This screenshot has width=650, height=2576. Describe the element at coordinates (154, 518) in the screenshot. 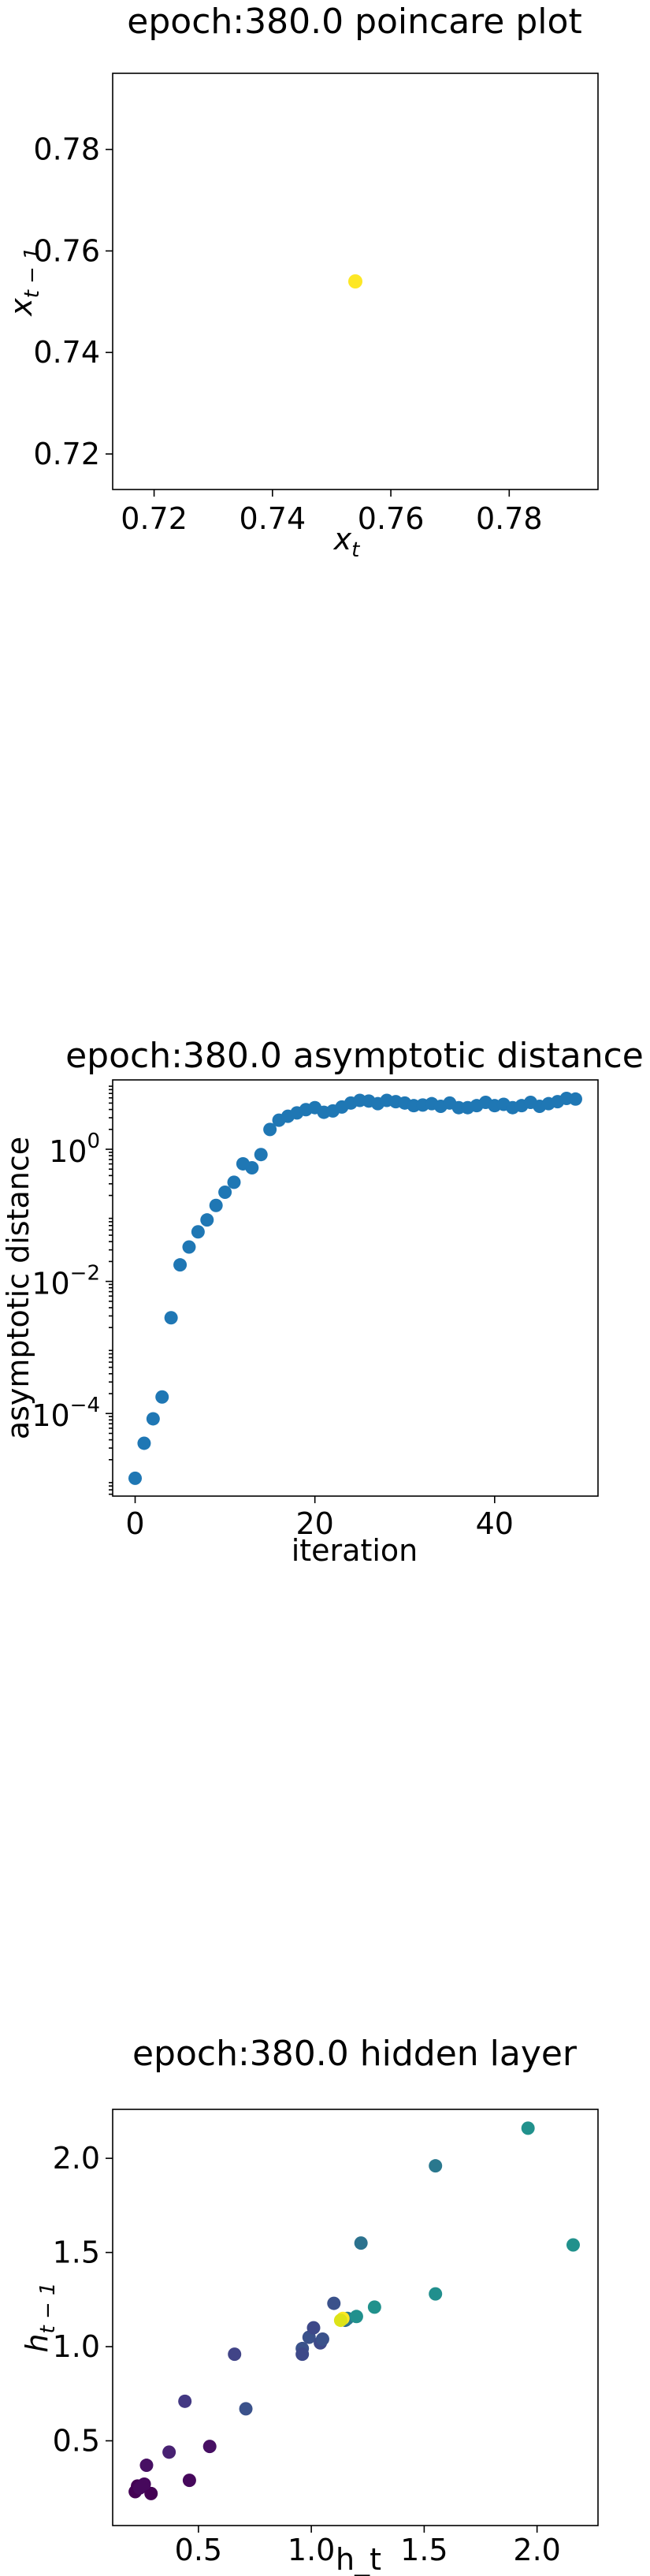

I see `x-tick-label: 0.72` at that location.